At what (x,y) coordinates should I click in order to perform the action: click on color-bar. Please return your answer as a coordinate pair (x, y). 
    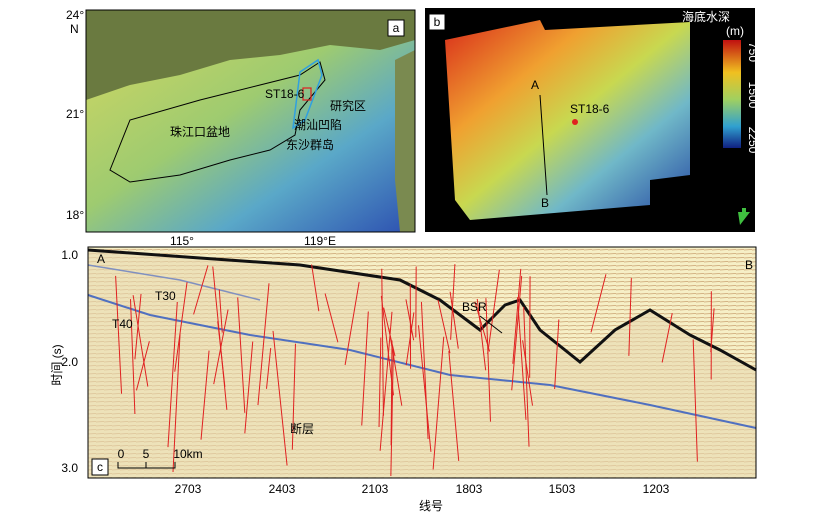
    Looking at the image, I should click on (732, 94).